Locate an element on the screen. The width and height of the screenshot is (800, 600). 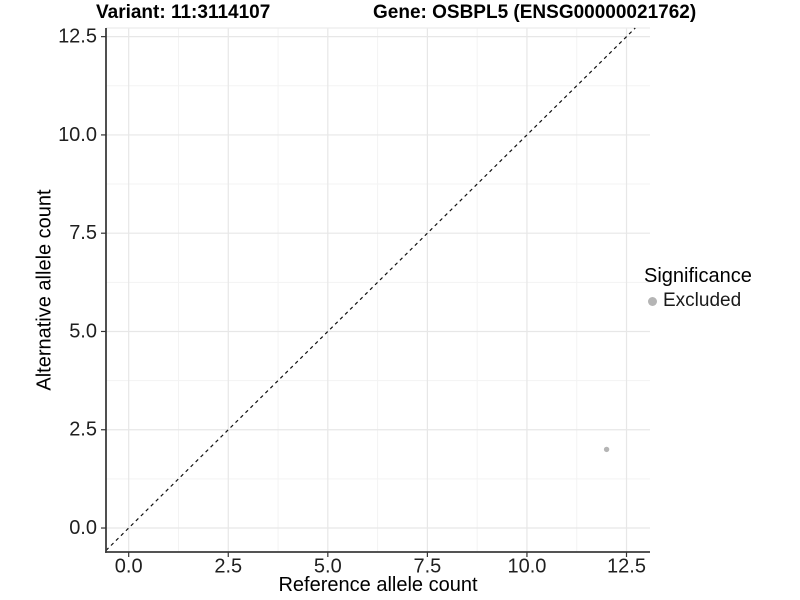
y-tick-label: 5.0 is located at coordinates (83, 331).